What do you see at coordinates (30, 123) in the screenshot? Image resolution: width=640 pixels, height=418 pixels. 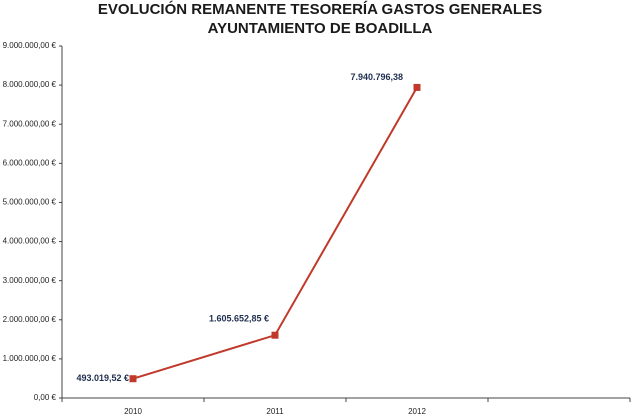 I see `y-tick-label: 7.000.000,00 €` at bounding box center [30, 123].